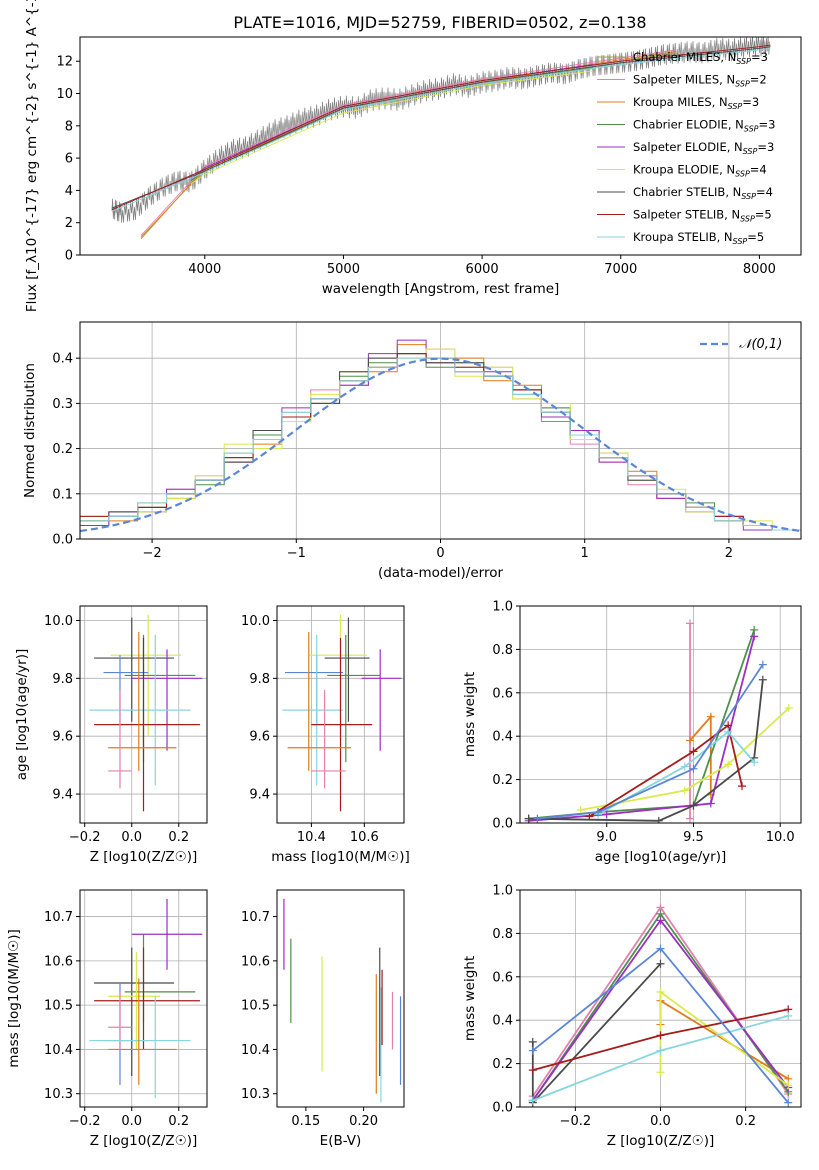  I want to click on age-vs-z-frame, so click(143, 714).